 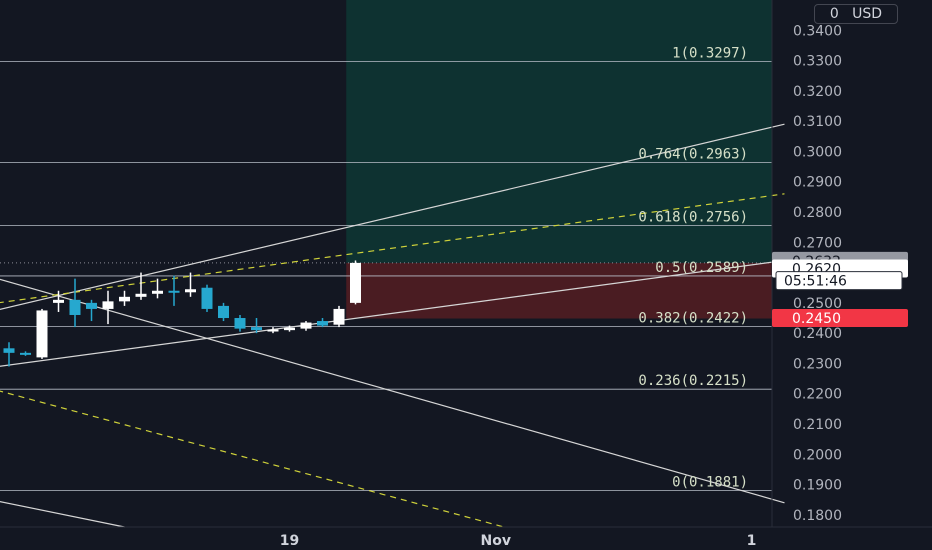 I want to click on fib-label-5: 0.236(0.2215), so click(x=693, y=381).